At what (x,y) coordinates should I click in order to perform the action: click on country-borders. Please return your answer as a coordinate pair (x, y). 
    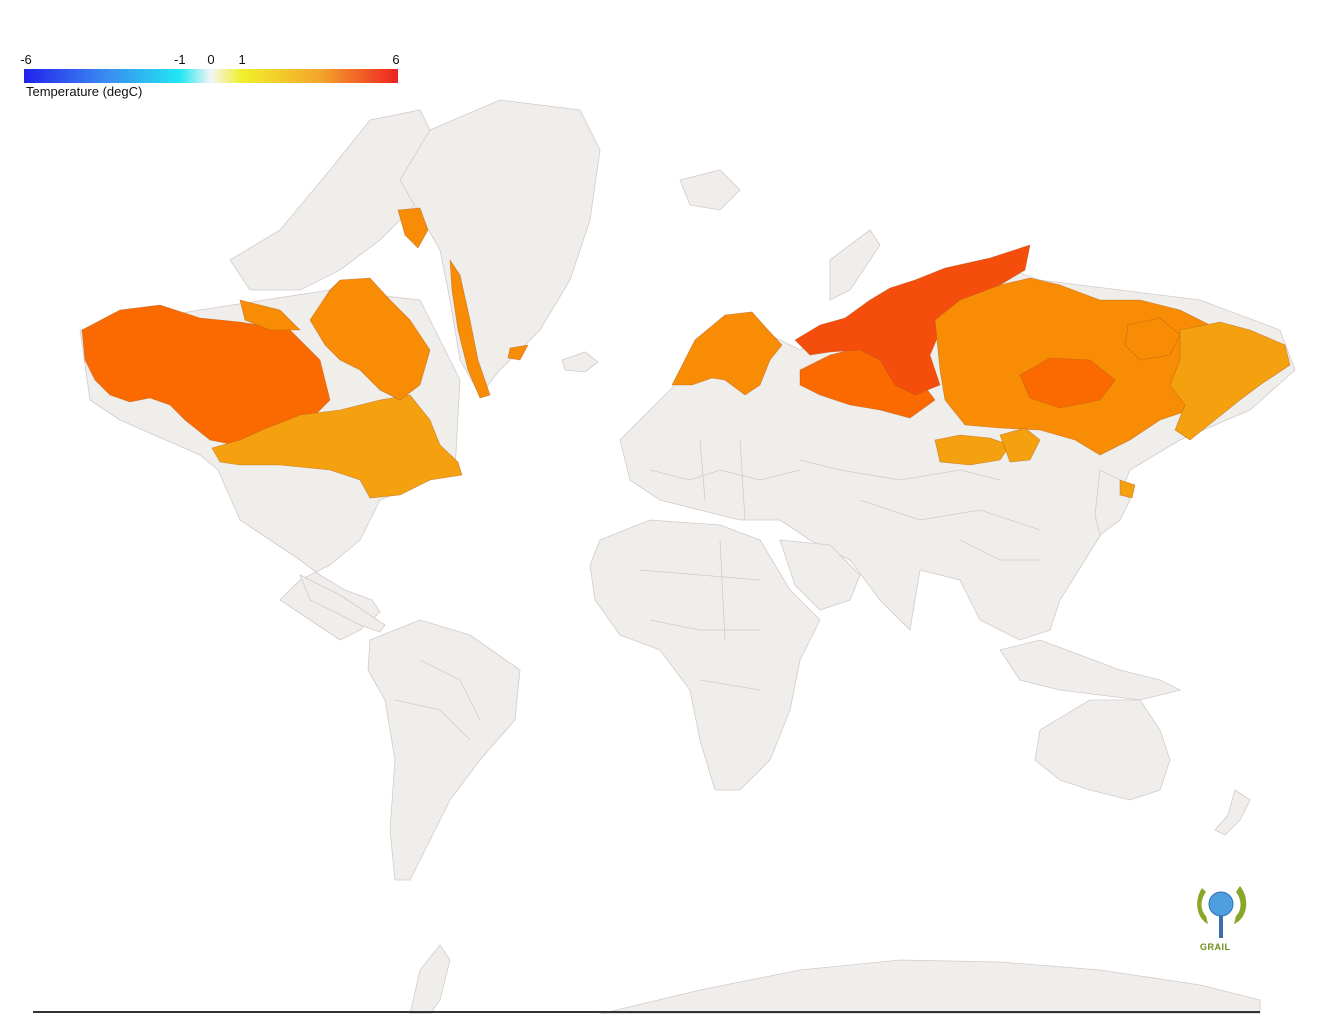
    Looking at the image, I should click on (717, 590).